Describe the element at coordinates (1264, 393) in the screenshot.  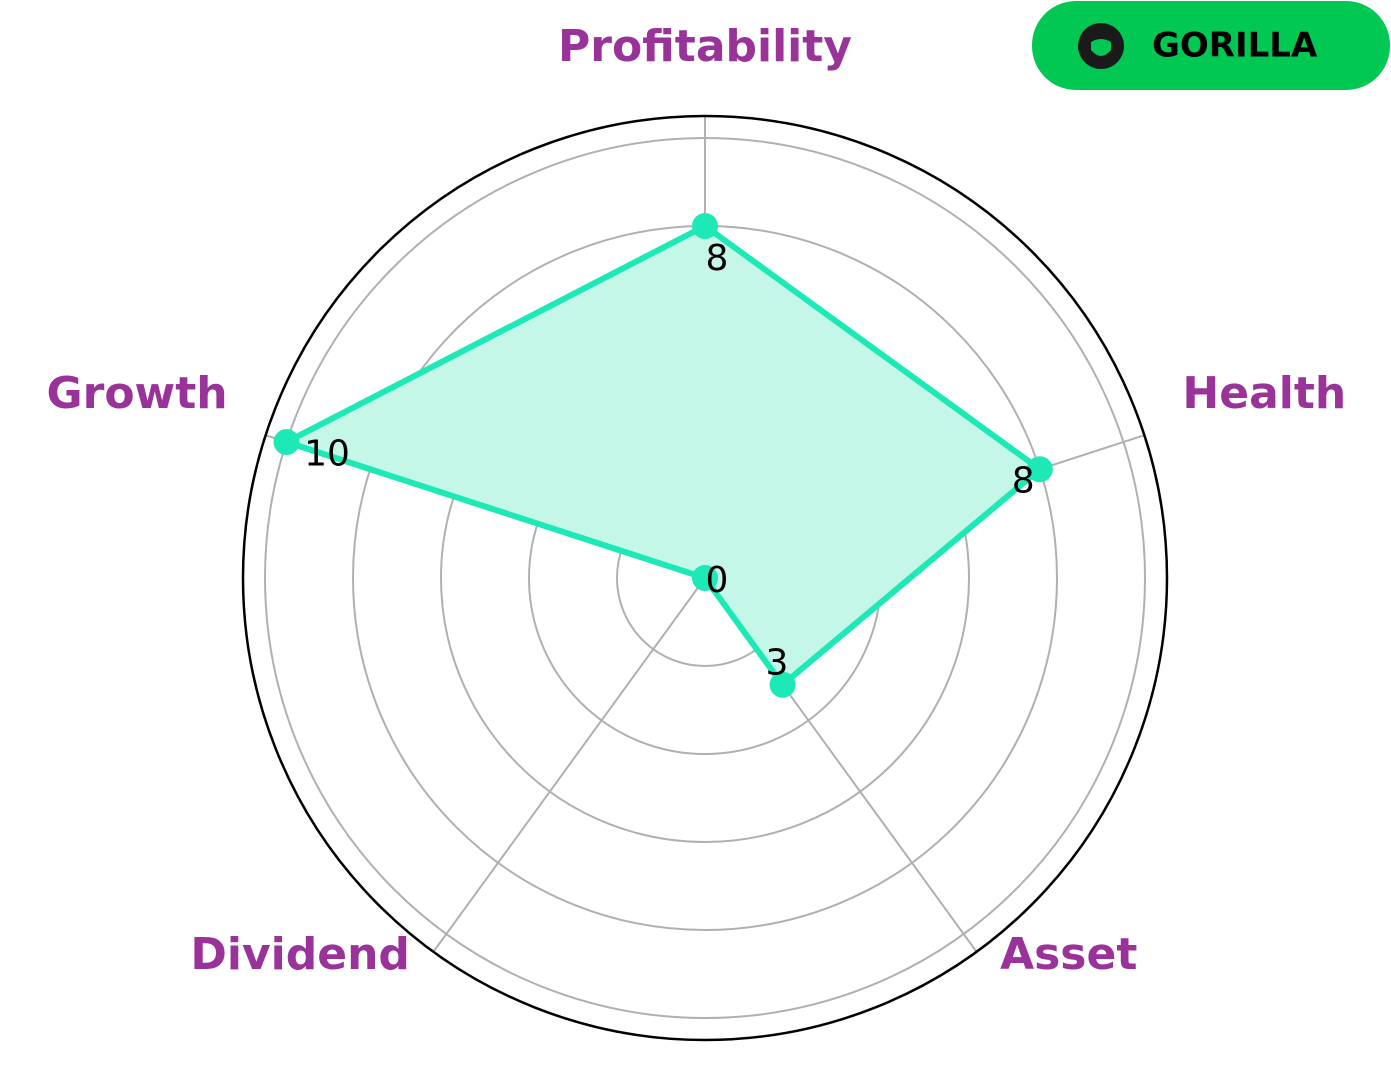
I see `category-label: Health` at that location.